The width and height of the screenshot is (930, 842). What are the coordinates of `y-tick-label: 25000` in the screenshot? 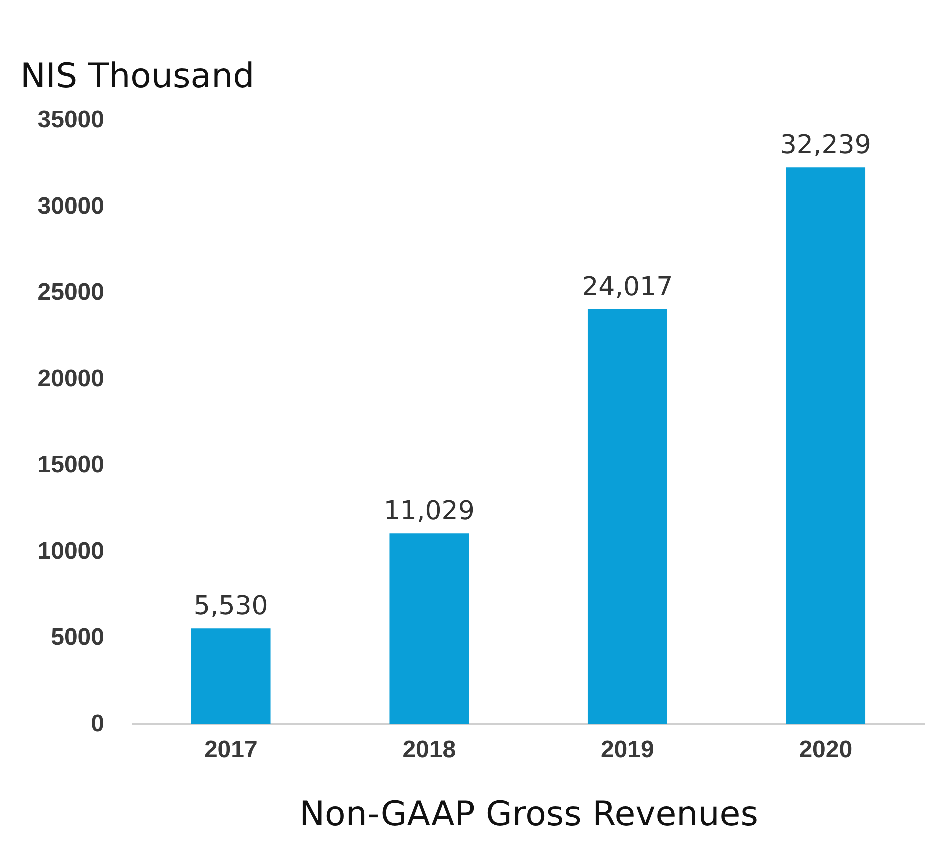 It's located at (71, 292).